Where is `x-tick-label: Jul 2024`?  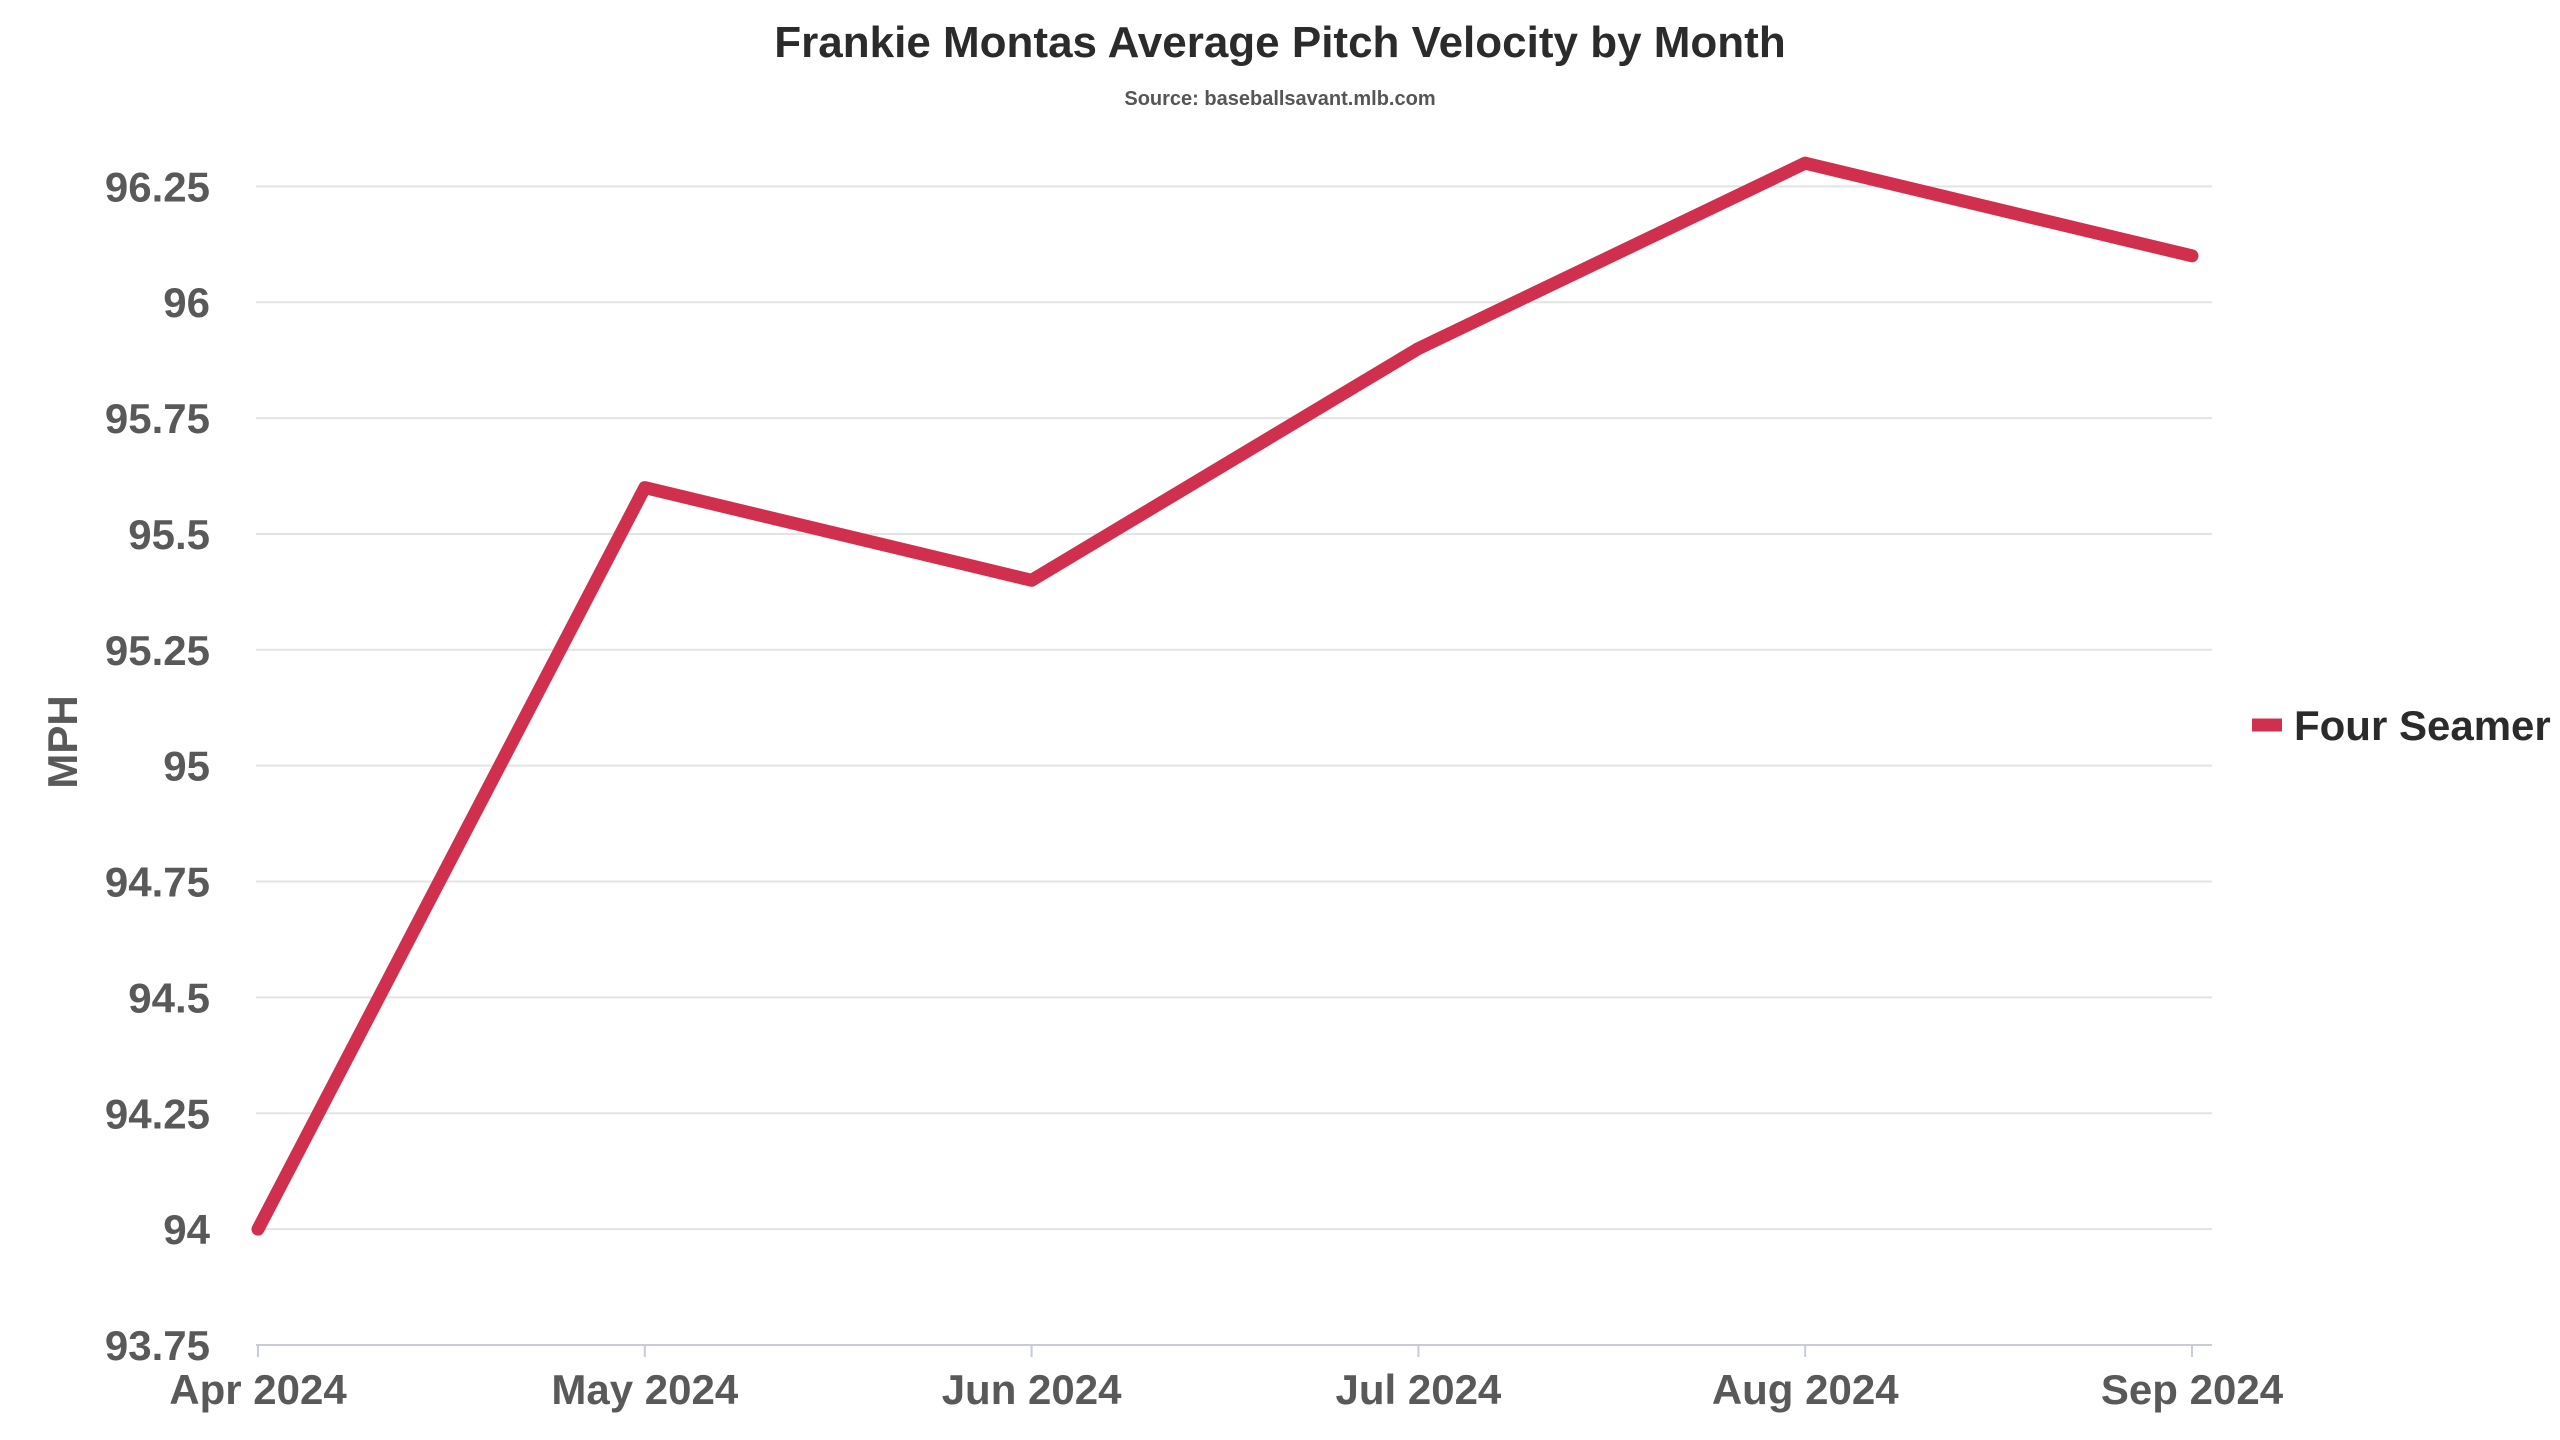 x-tick-label: Jul 2024 is located at coordinates (1419, 1389).